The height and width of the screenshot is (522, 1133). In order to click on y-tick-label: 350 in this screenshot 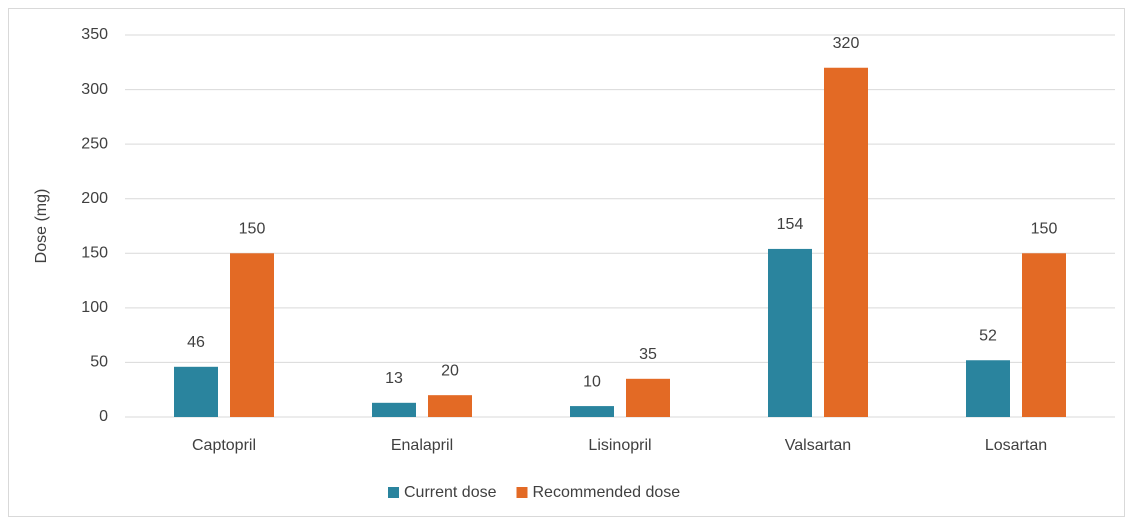, I will do `click(94, 34)`.